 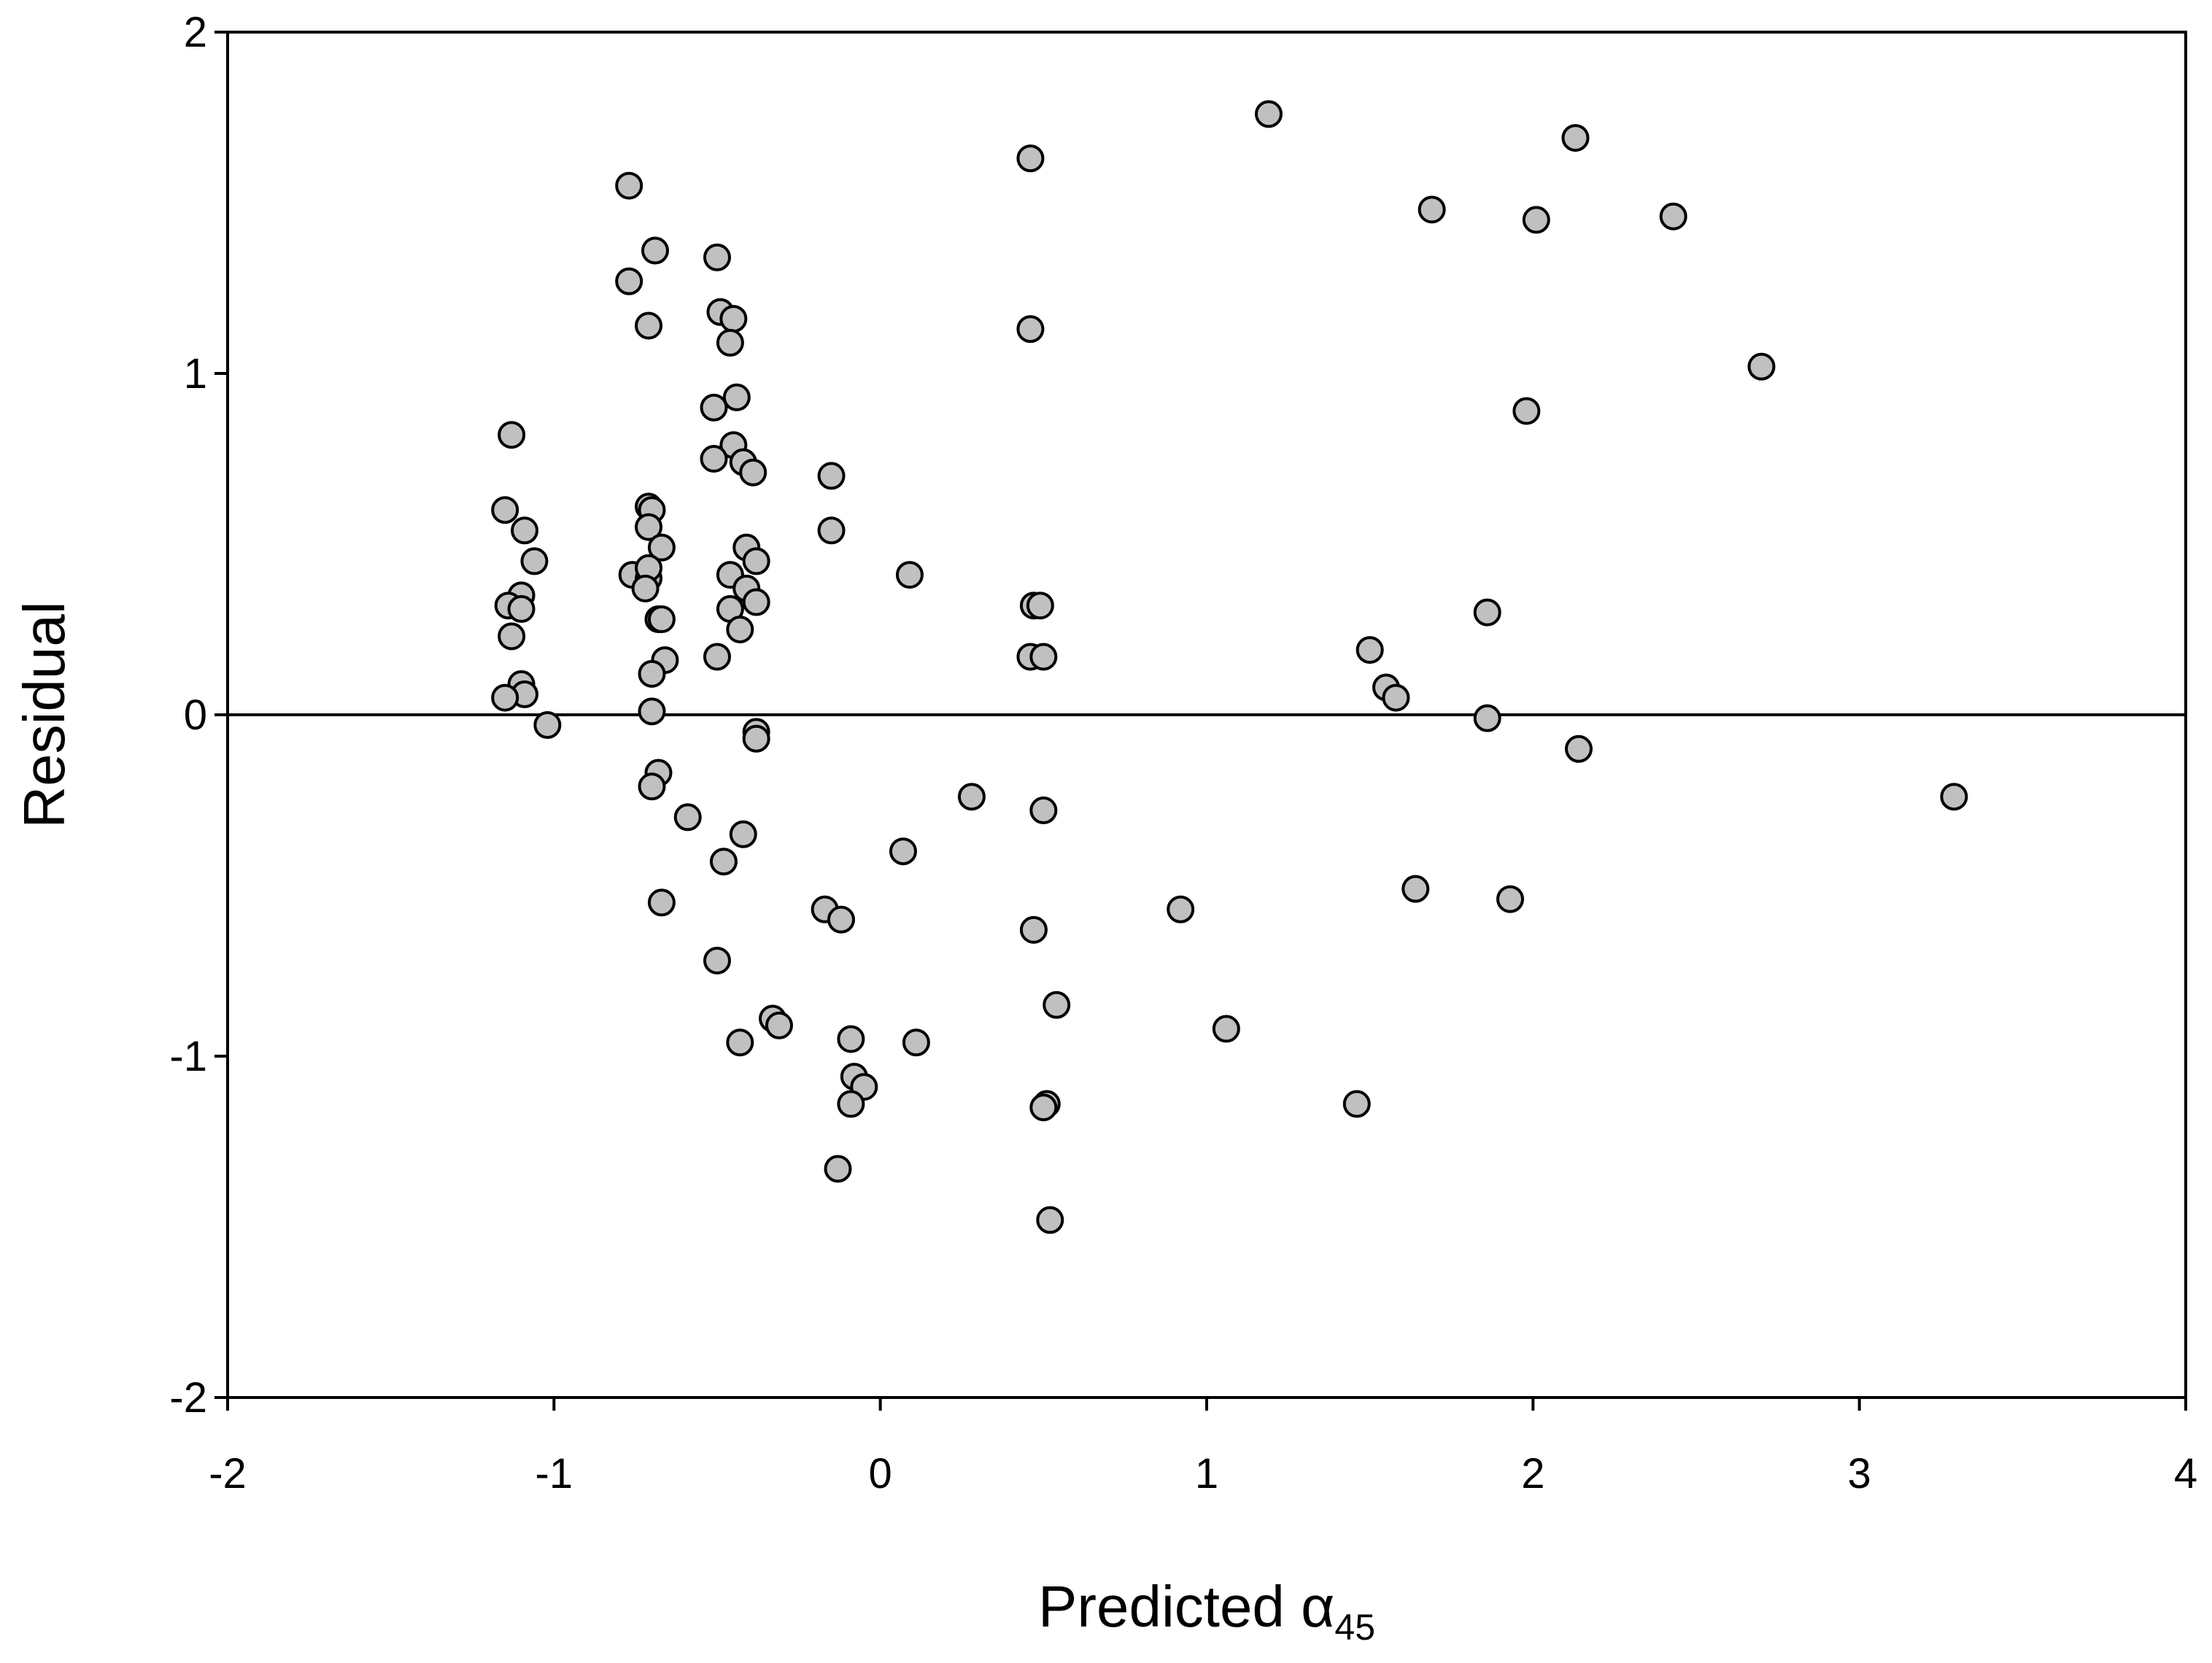 What do you see at coordinates (228, 1473) in the screenshot?
I see `x-tick-label: -2` at bounding box center [228, 1473].